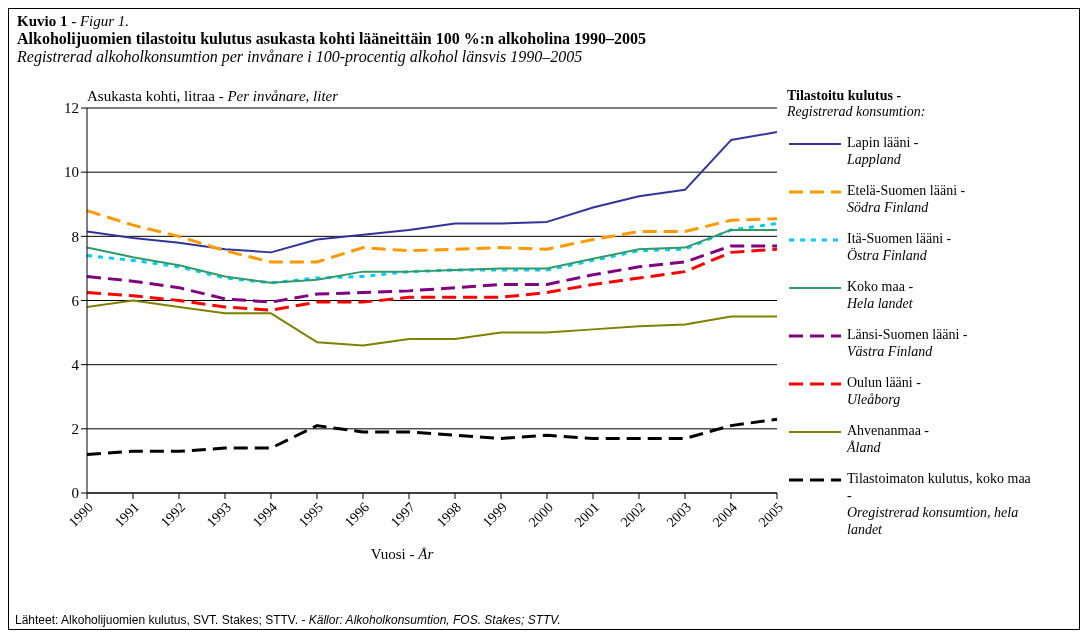 The image size is (1092, 641). Describe the element at coordinates (856, 103) in the screenshot. I see `legend-title: Tilastoitu kulutus - Registrerad konsumtion:` at that location.